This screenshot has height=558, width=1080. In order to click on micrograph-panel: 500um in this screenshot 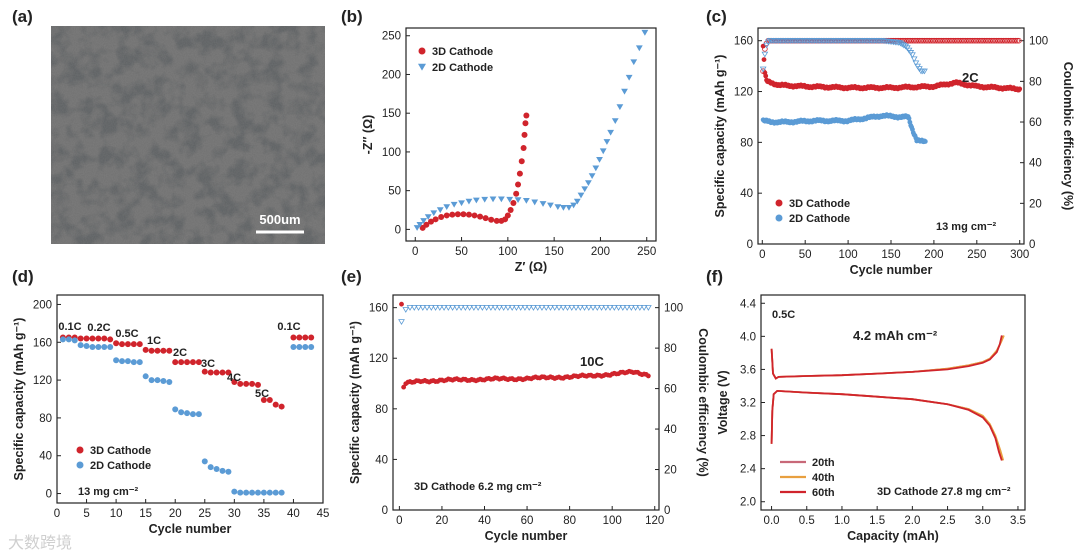, I will do `click(188, 135)`.